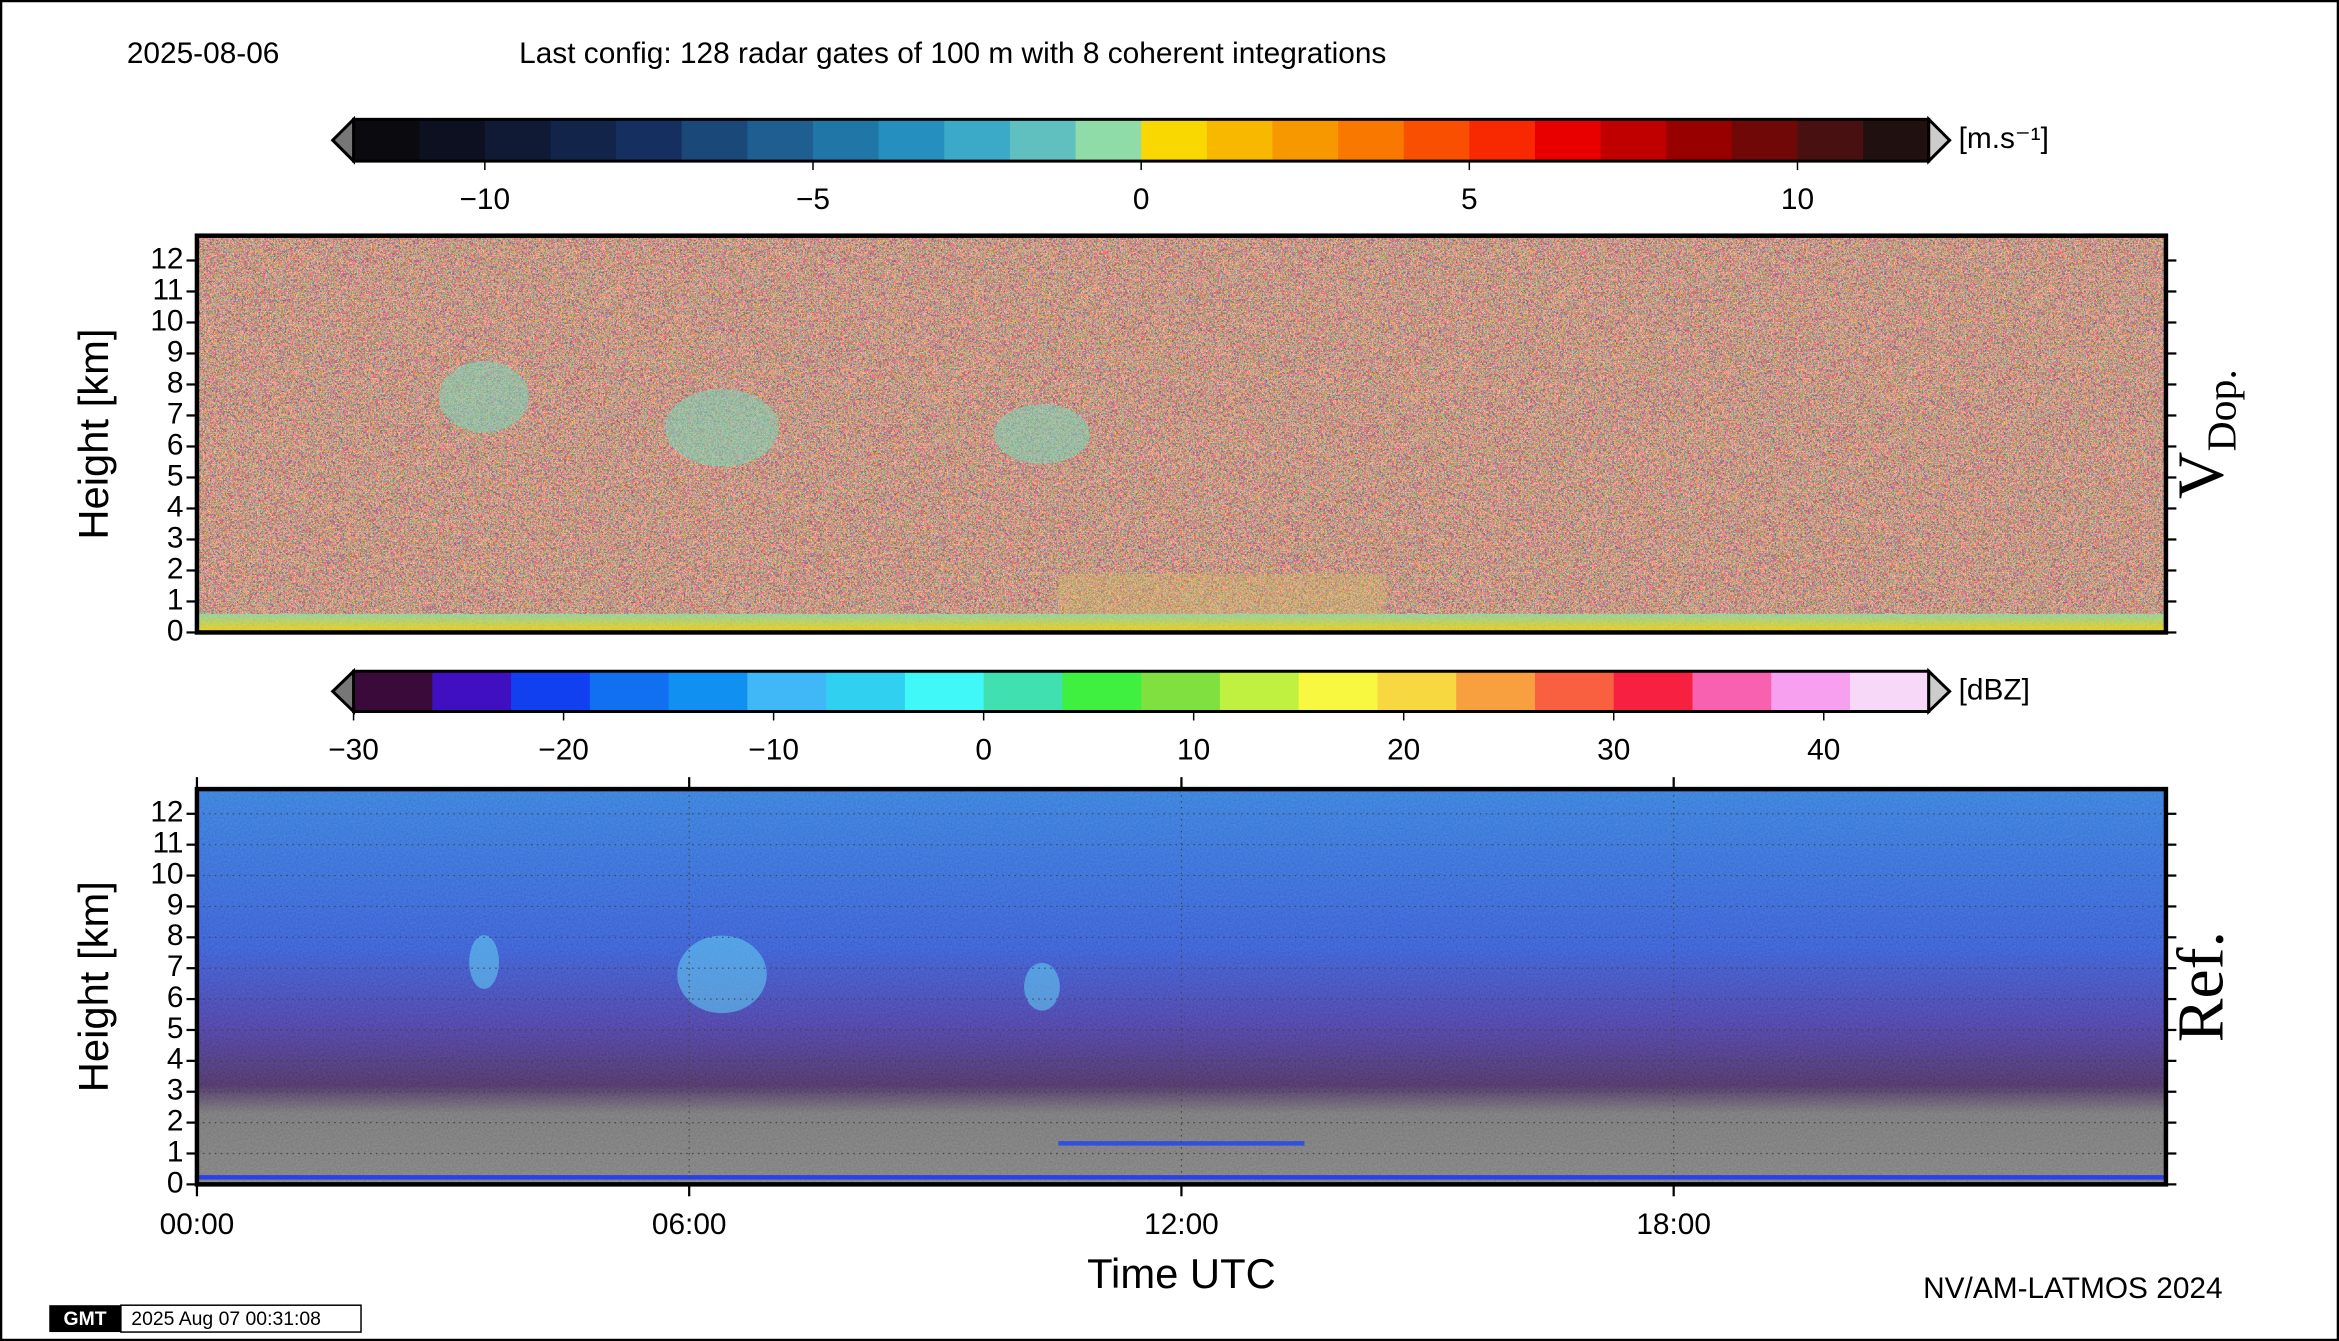 The height and width of the screenshot is (1341, 2339). I want to click on side-label-main: Ref., so click(2202, 986).